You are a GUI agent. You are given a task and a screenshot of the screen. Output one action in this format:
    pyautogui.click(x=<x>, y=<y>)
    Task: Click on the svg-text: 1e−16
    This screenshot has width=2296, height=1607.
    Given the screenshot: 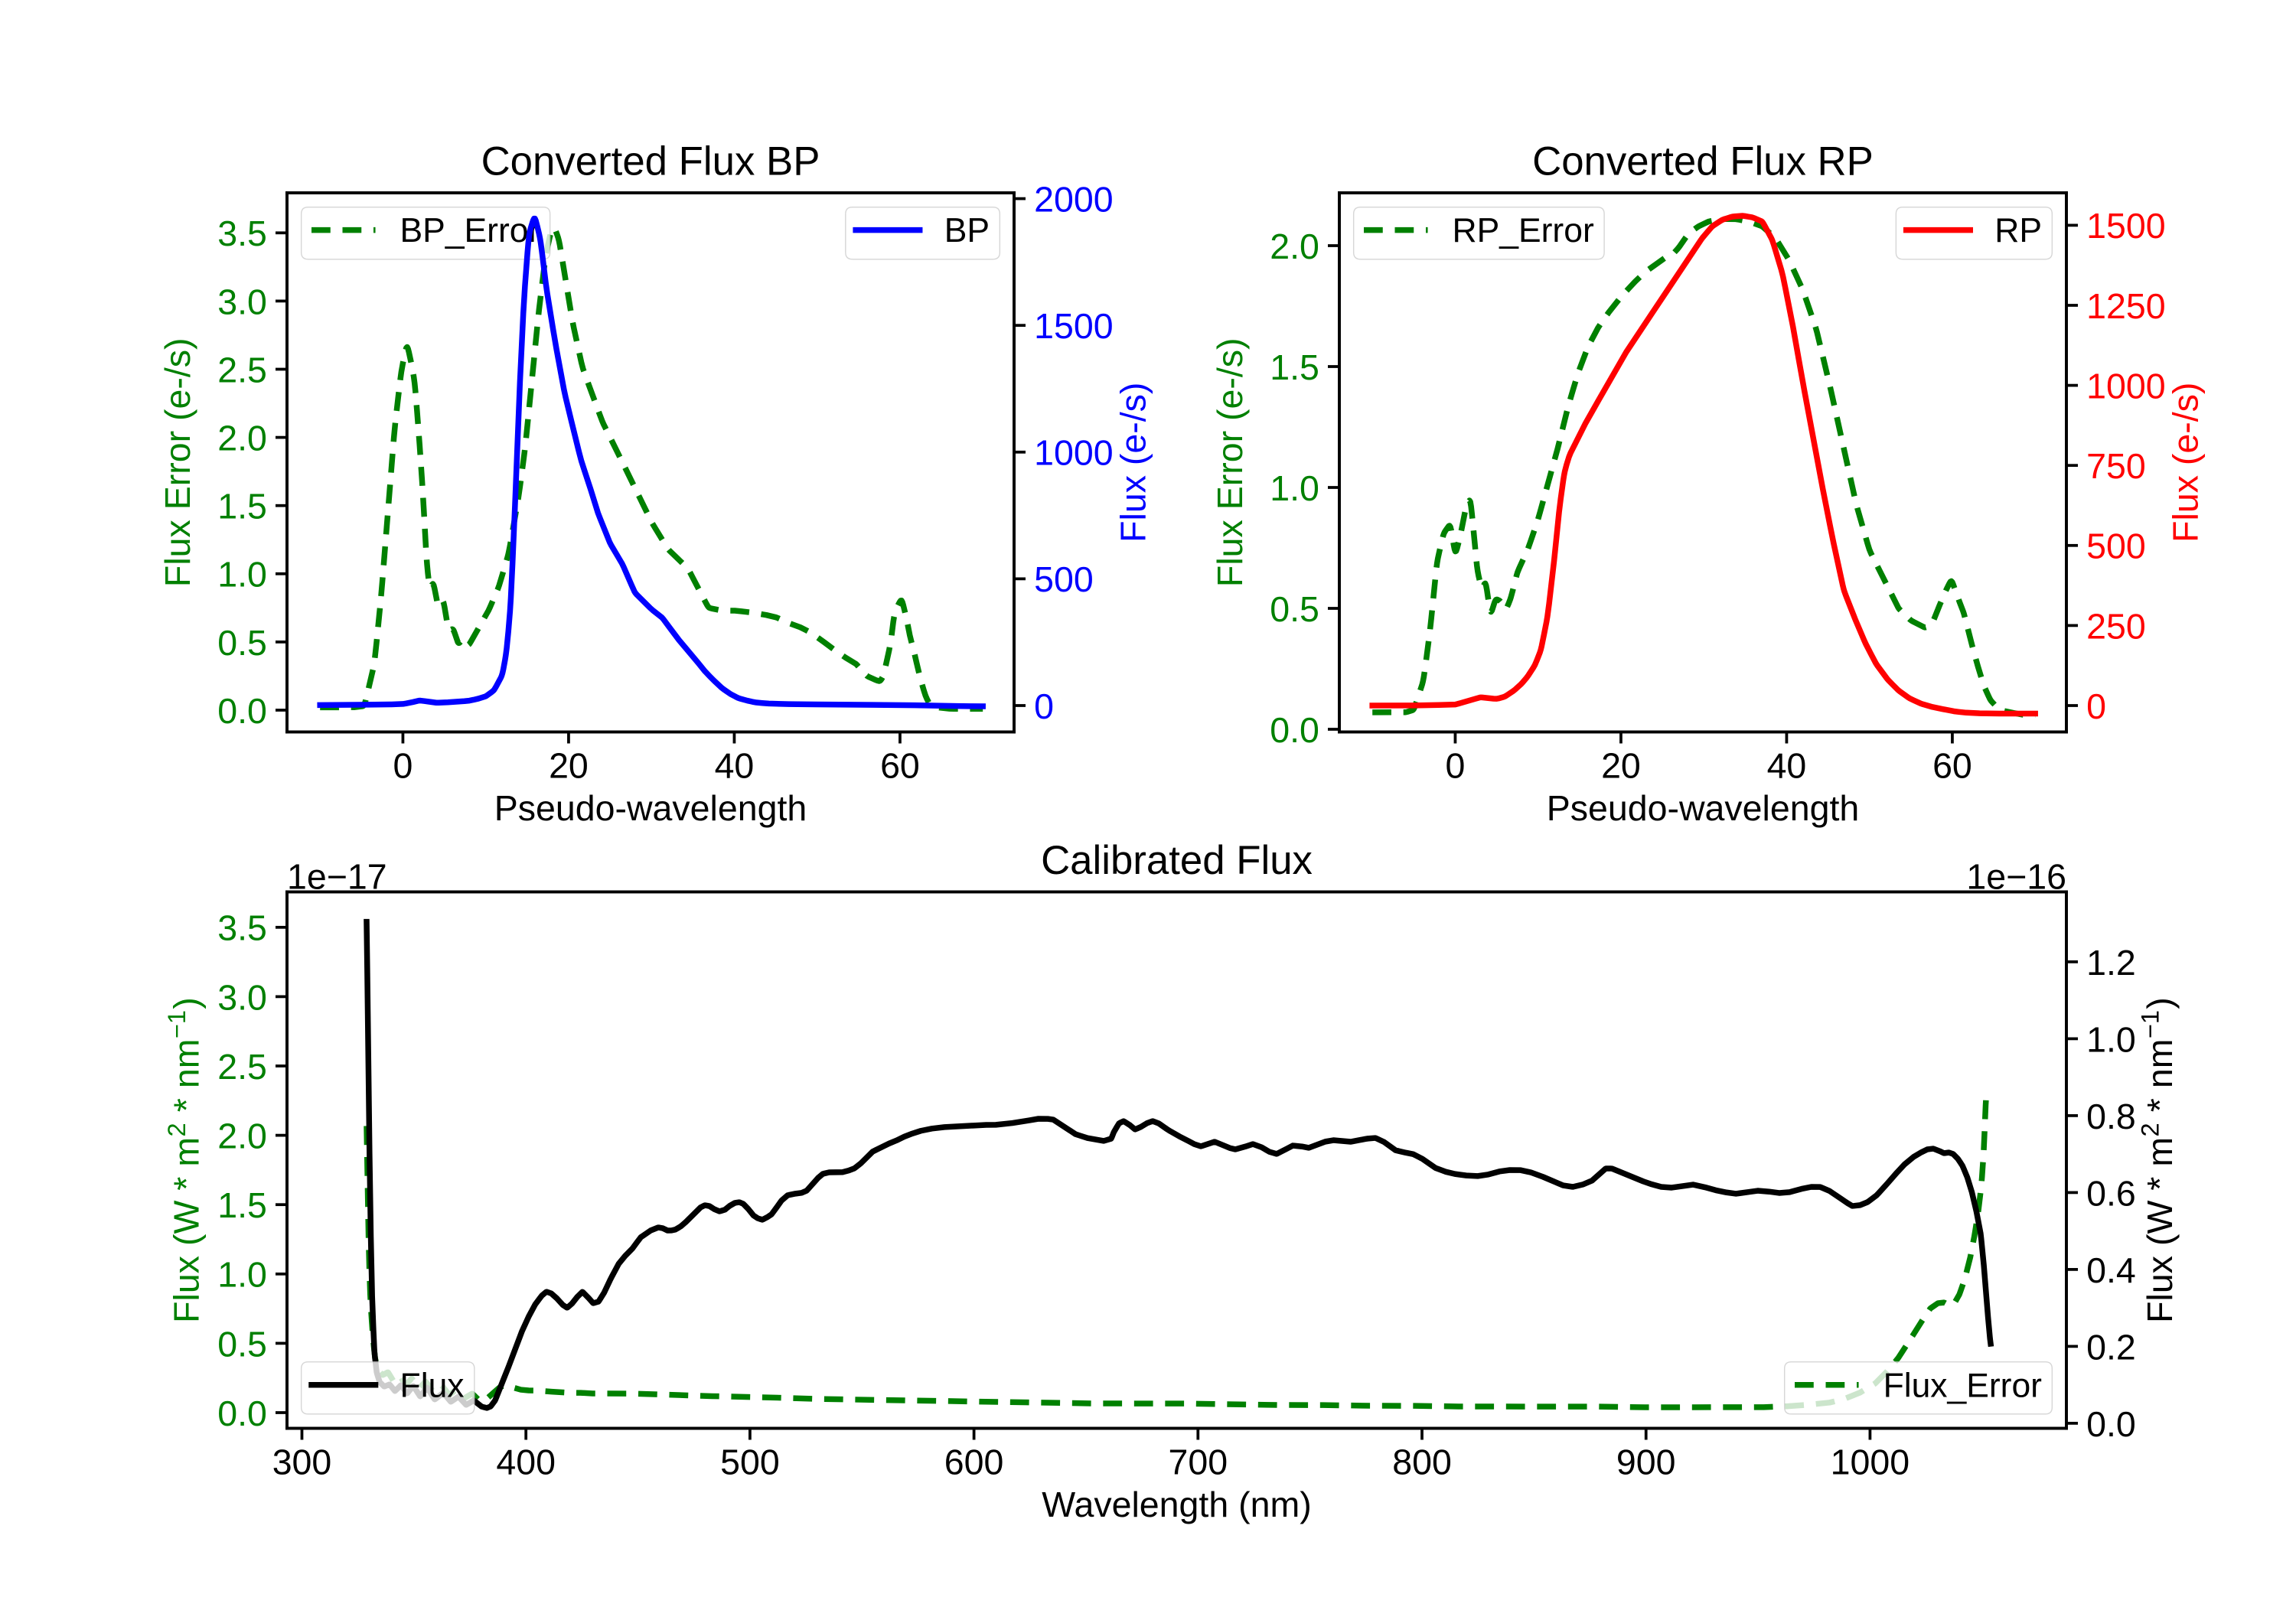 What is the action you would take?
    pyautogui.click(x=2016, y=876)
    